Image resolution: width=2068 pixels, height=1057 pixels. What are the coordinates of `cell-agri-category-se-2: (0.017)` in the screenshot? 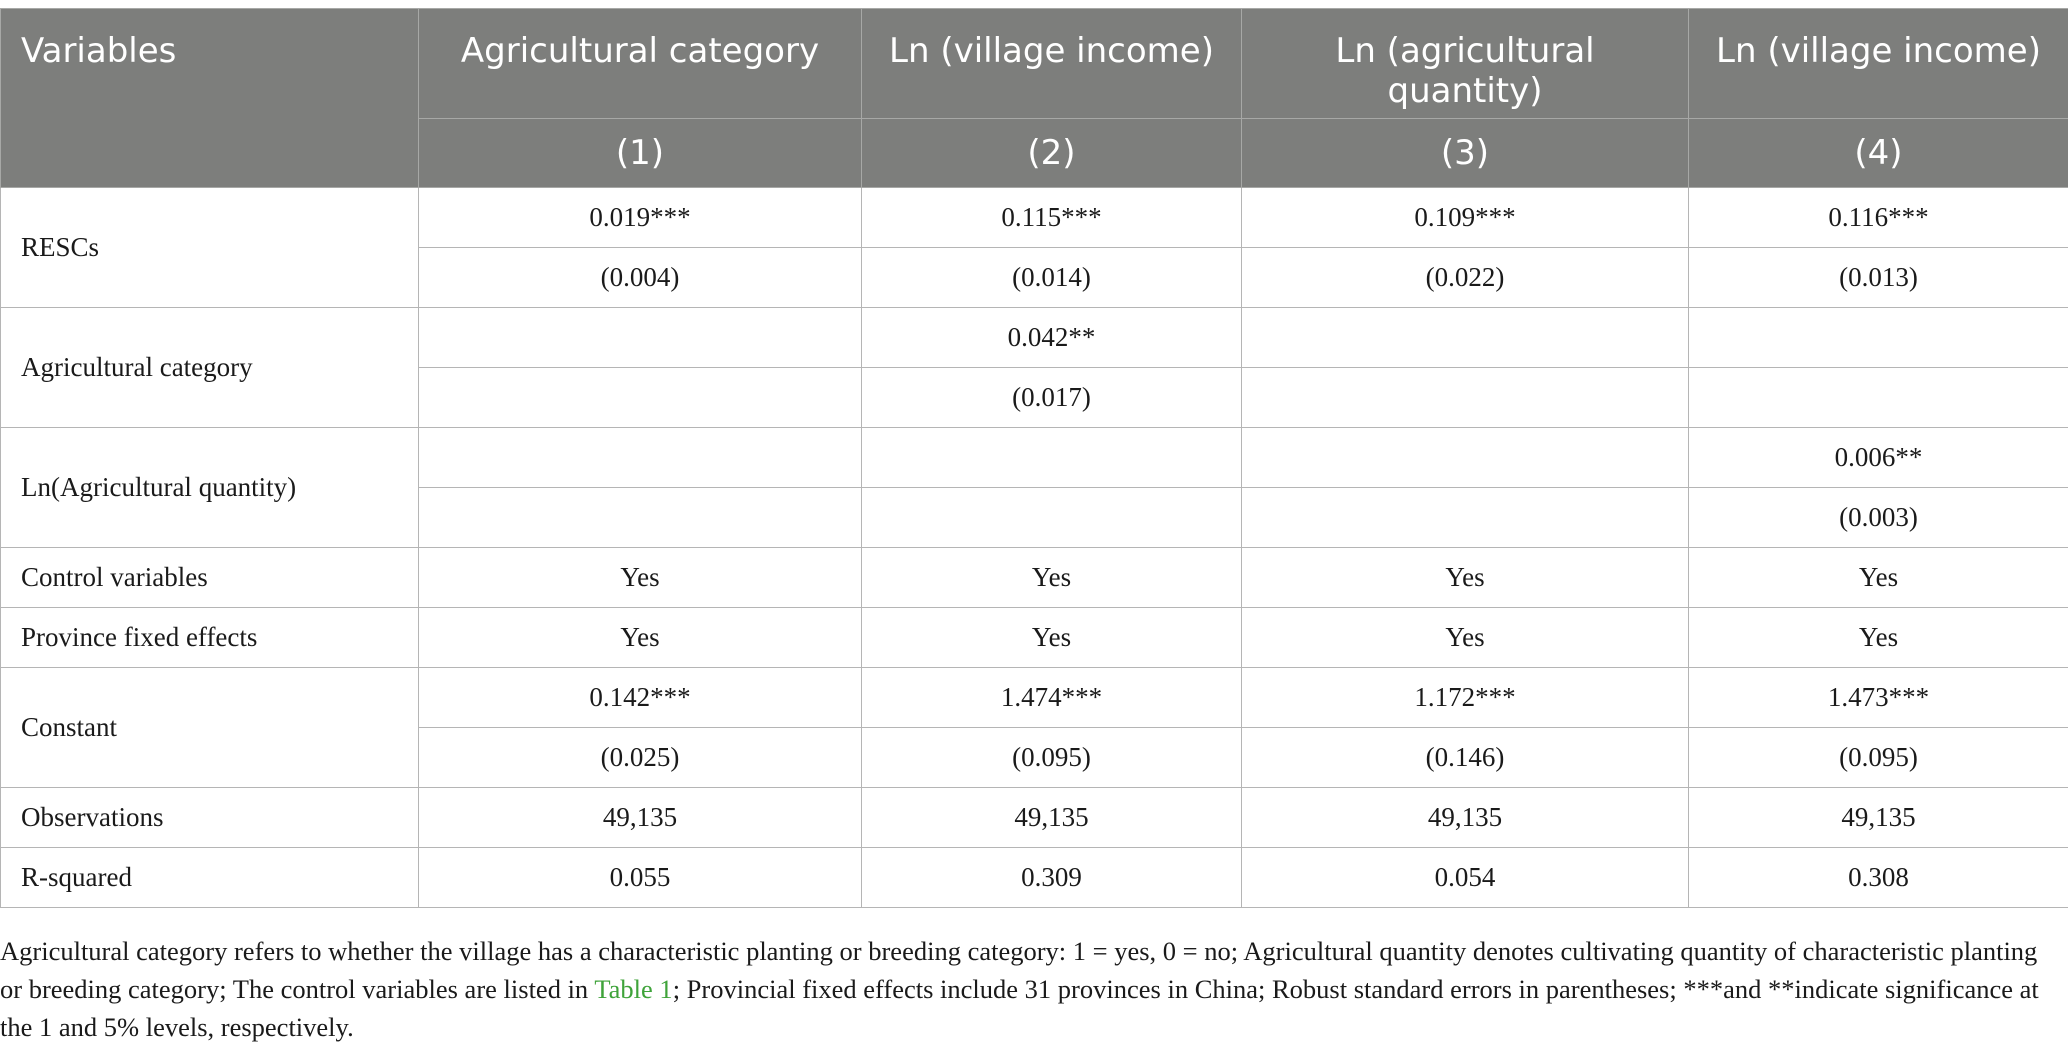 It's located at (1051, 397).